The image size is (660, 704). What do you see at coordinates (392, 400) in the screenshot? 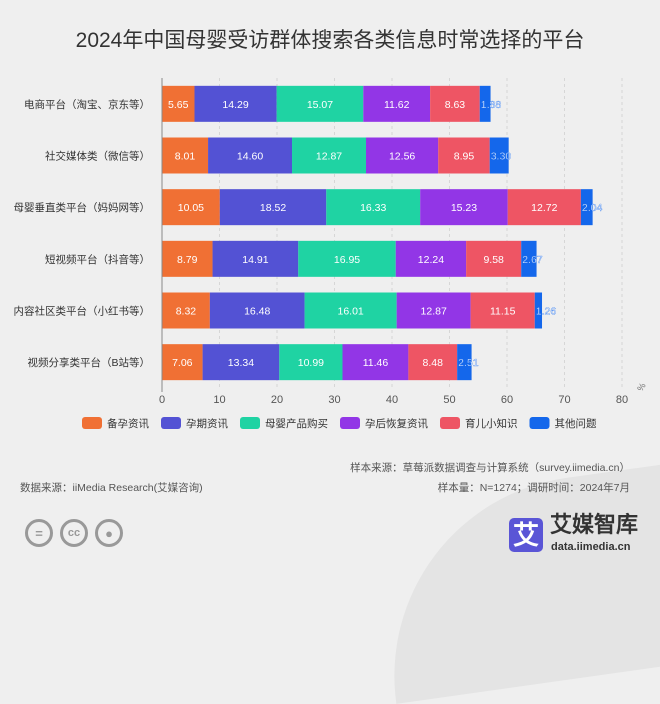
I see `x-tick-label: 40` at bounding box center [392, 400].